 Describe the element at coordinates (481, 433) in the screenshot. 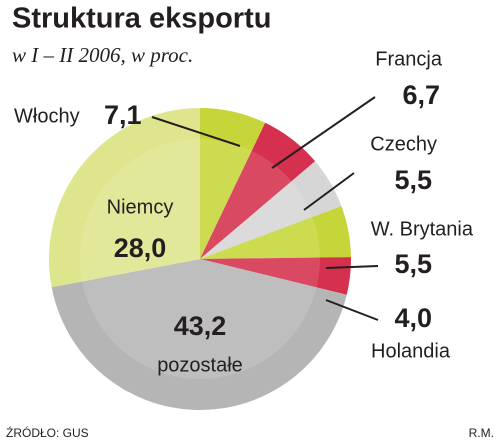

I see `credit: R.M.` at that location.